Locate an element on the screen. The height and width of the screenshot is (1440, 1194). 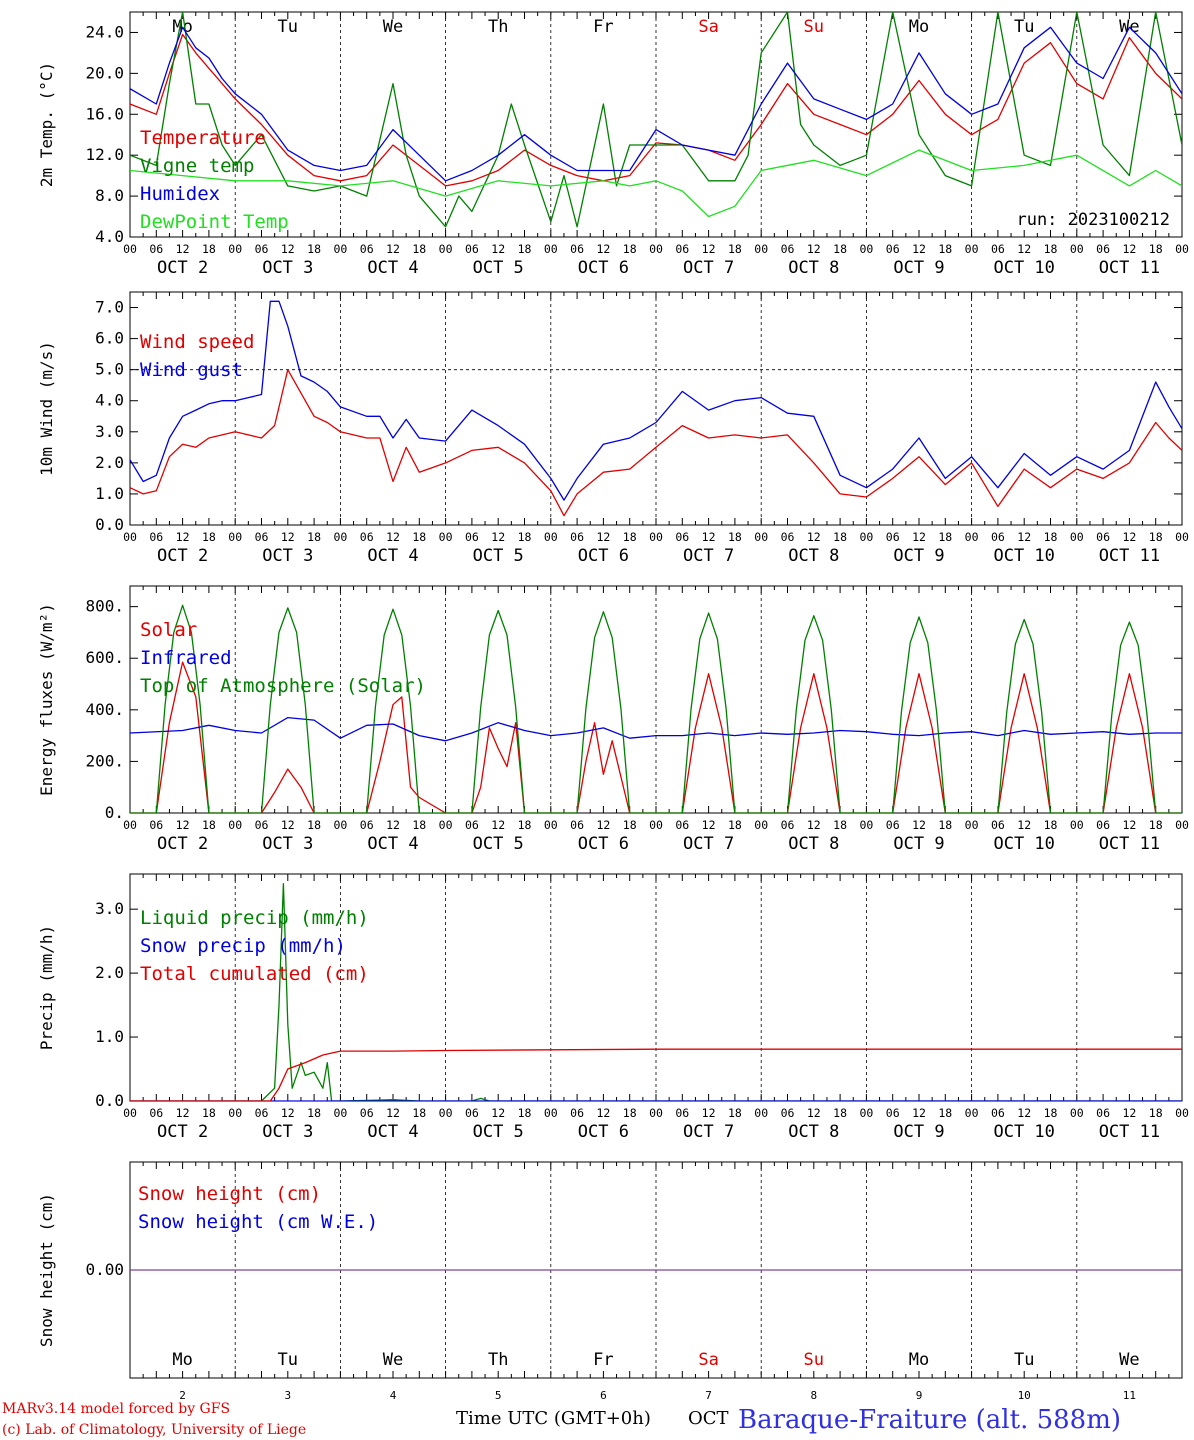
y-tick-label: 3.0 is located at coordinates (109, 431).